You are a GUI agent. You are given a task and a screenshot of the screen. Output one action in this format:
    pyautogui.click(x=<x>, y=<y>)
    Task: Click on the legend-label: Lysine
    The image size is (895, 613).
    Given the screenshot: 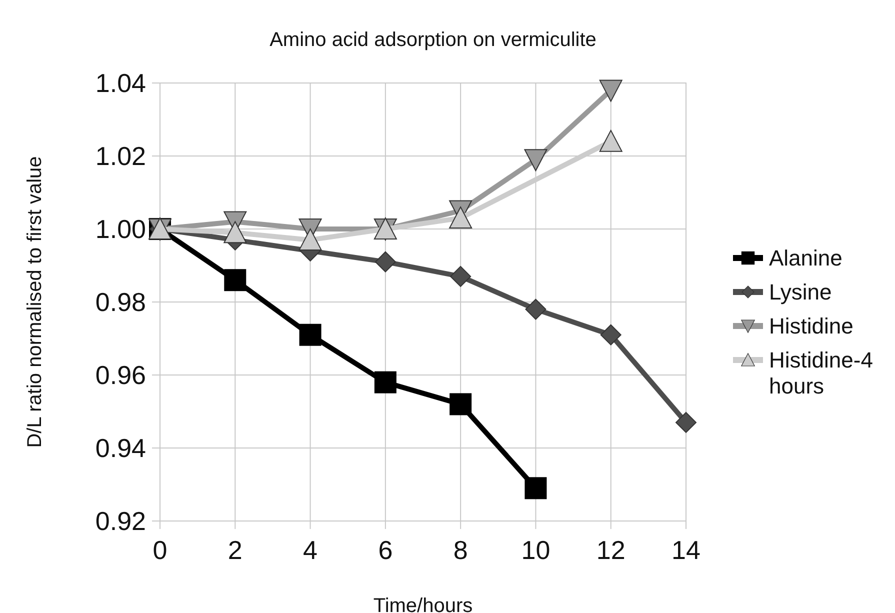 What is the action you would take?
    pyautogui.click(x=800, y=292)
    